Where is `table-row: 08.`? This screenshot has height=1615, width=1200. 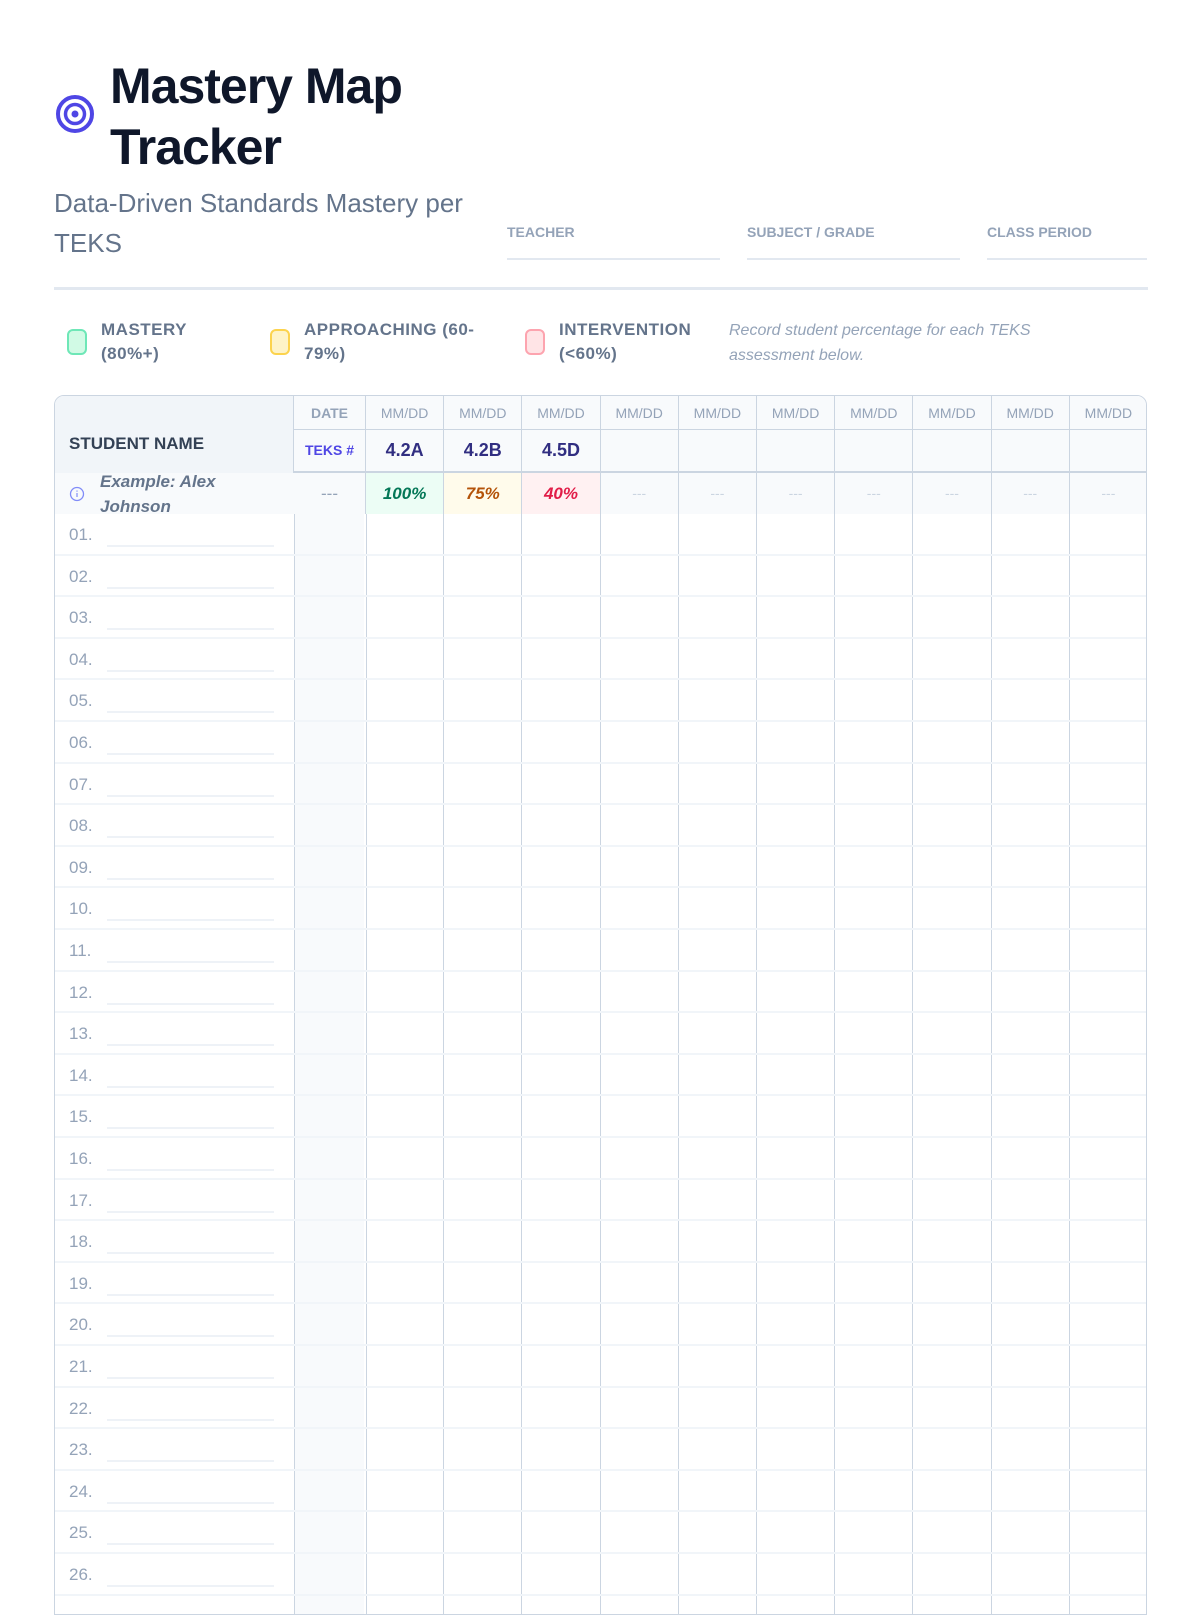 table-row: 08. is located at coordinates (600, 826).